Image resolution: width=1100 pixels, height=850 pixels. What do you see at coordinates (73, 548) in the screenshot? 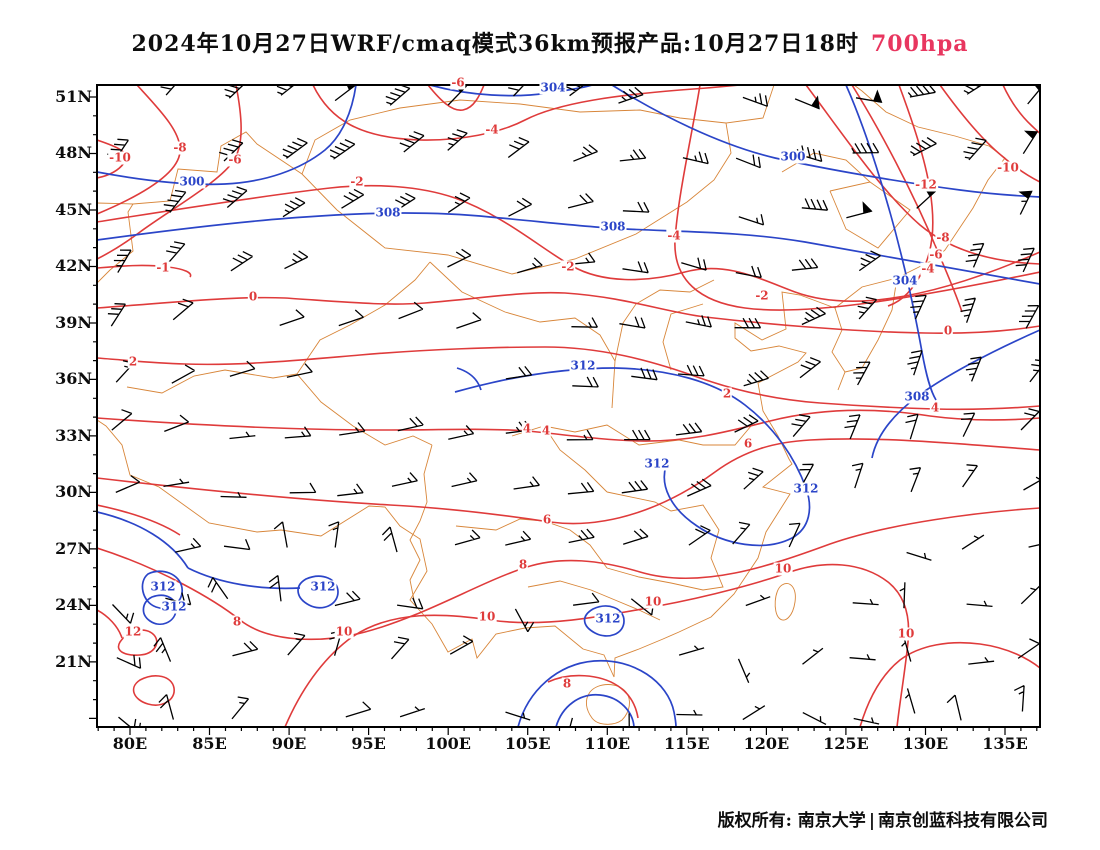
I see `y-axis-label: 27N` at bounding box center [73, 548].